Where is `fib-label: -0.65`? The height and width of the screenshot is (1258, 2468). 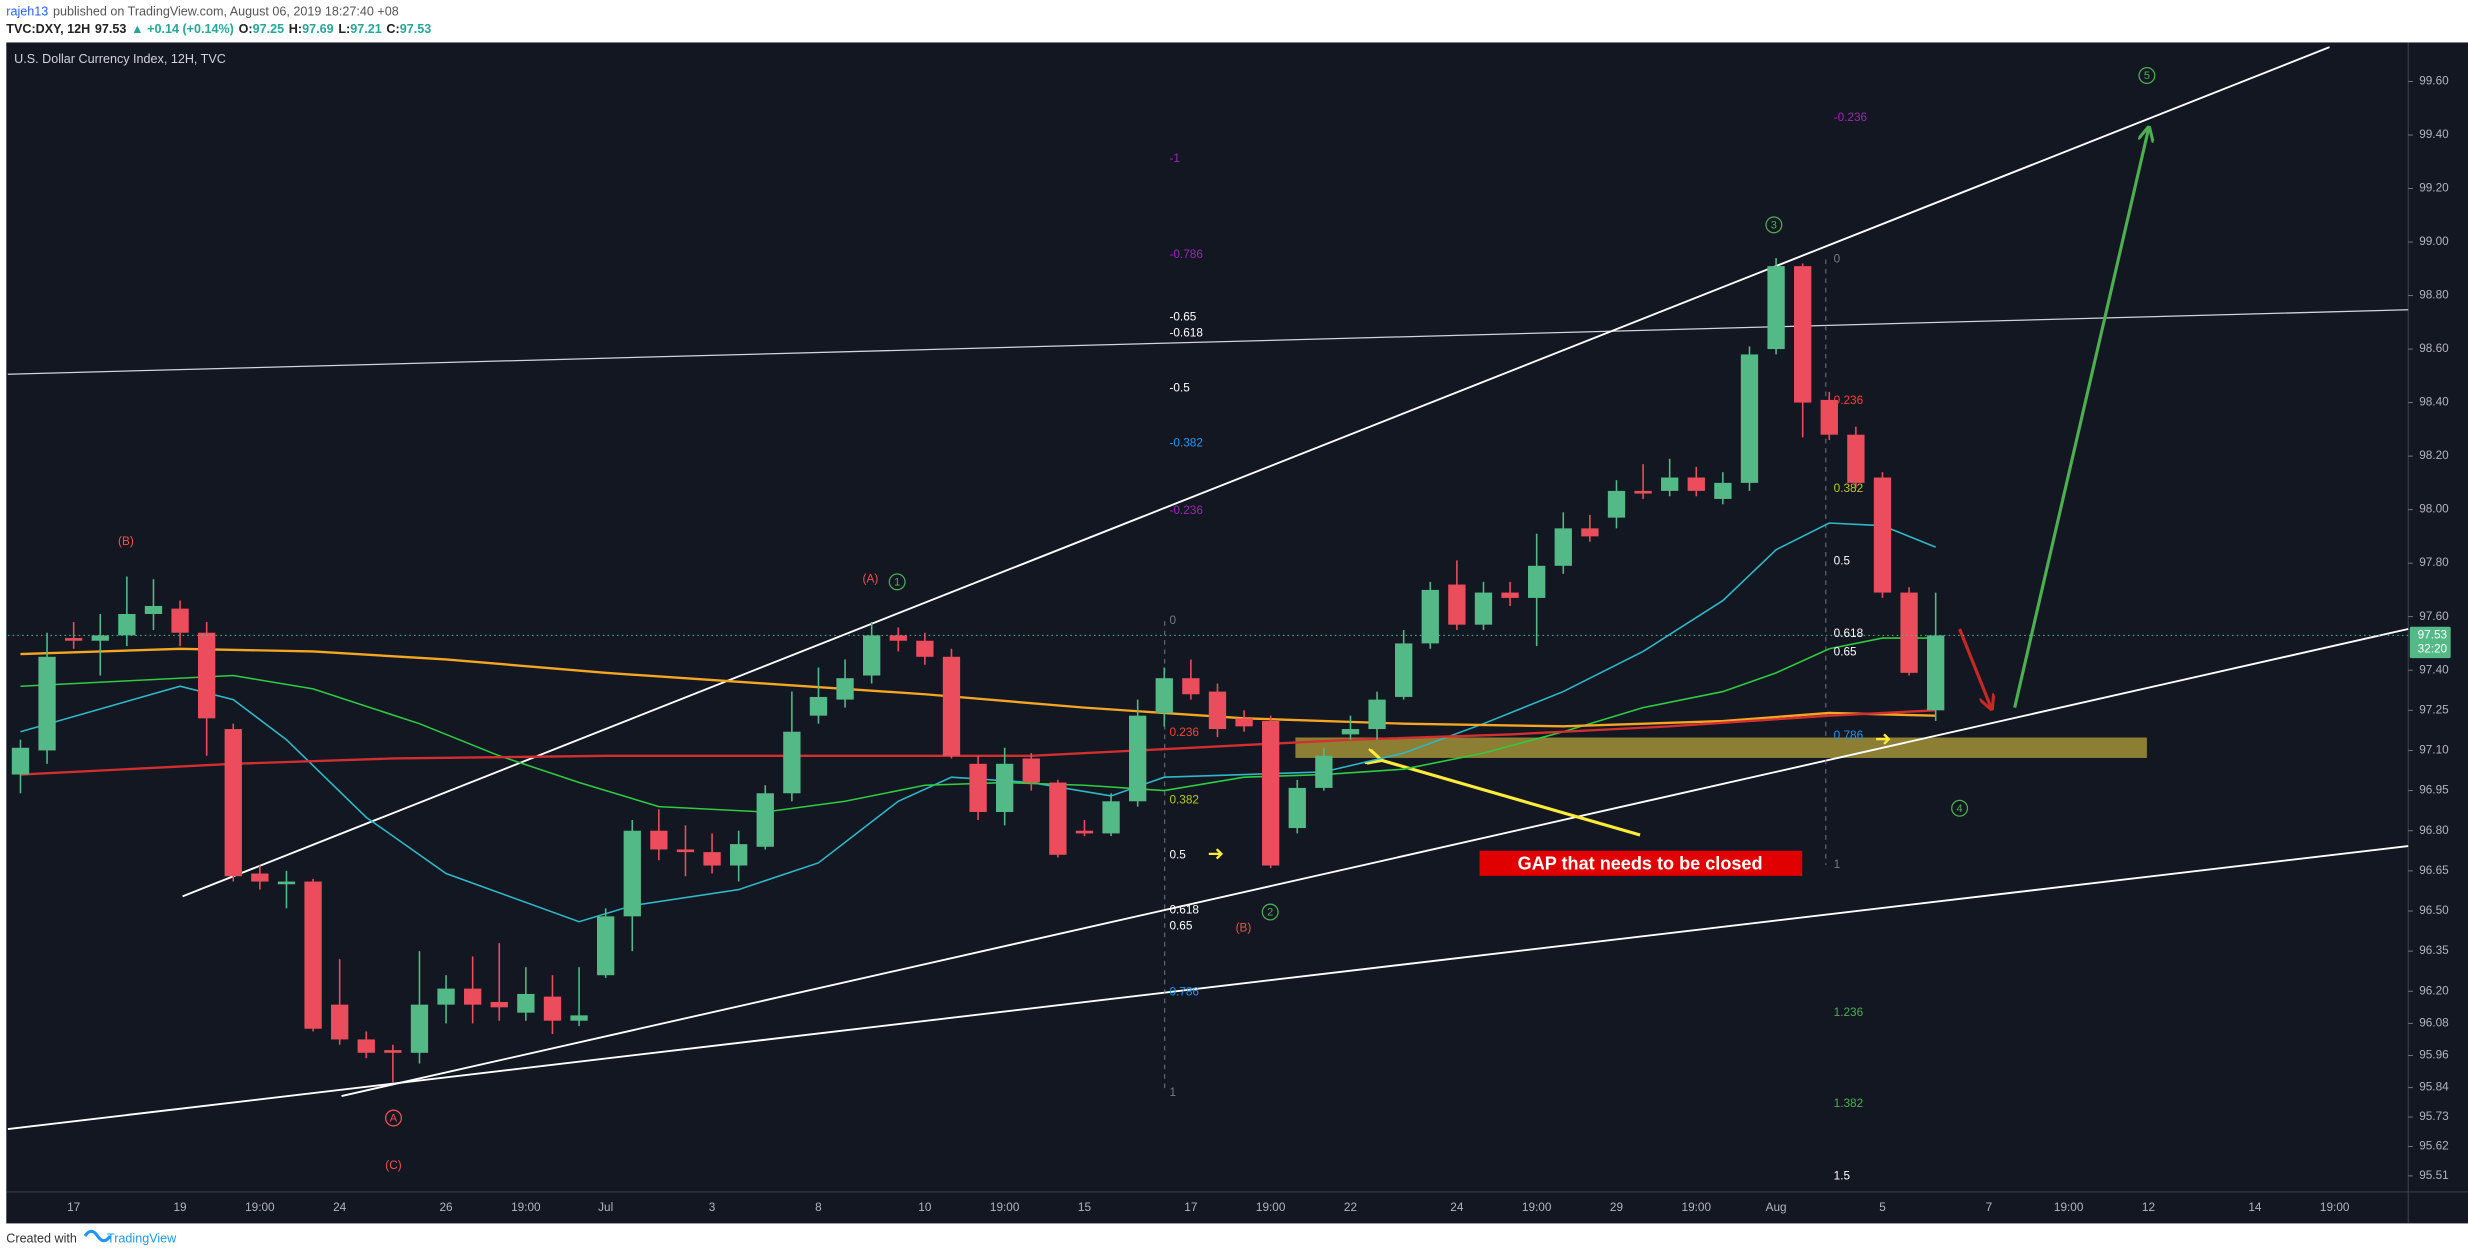 fib-label: -0.65 is located at coordinates (1182, 317).